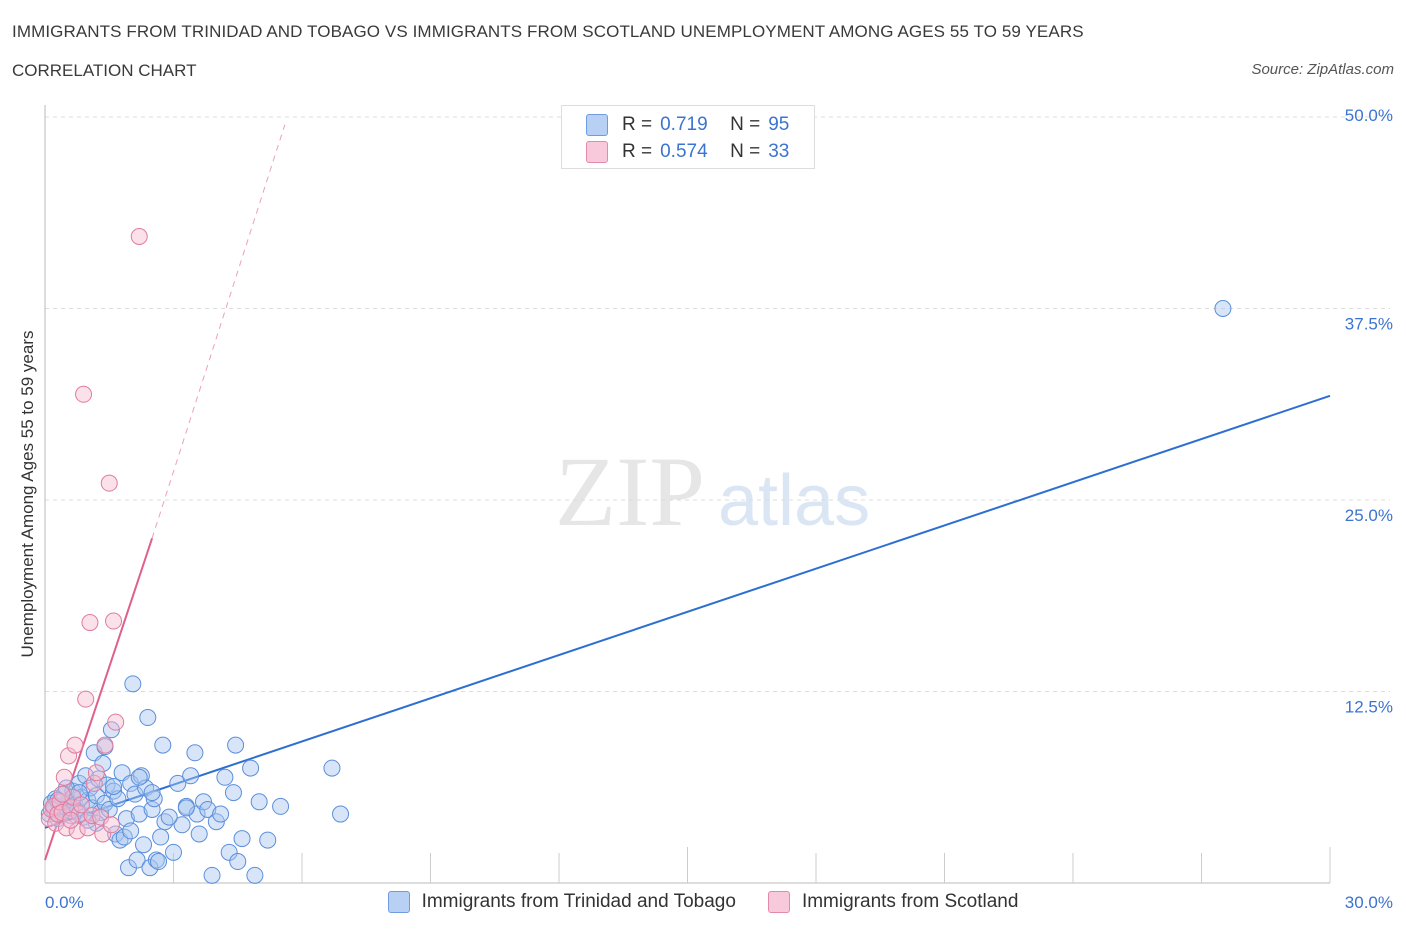  I want to click on series-swatch-pink, so click(778, 902).